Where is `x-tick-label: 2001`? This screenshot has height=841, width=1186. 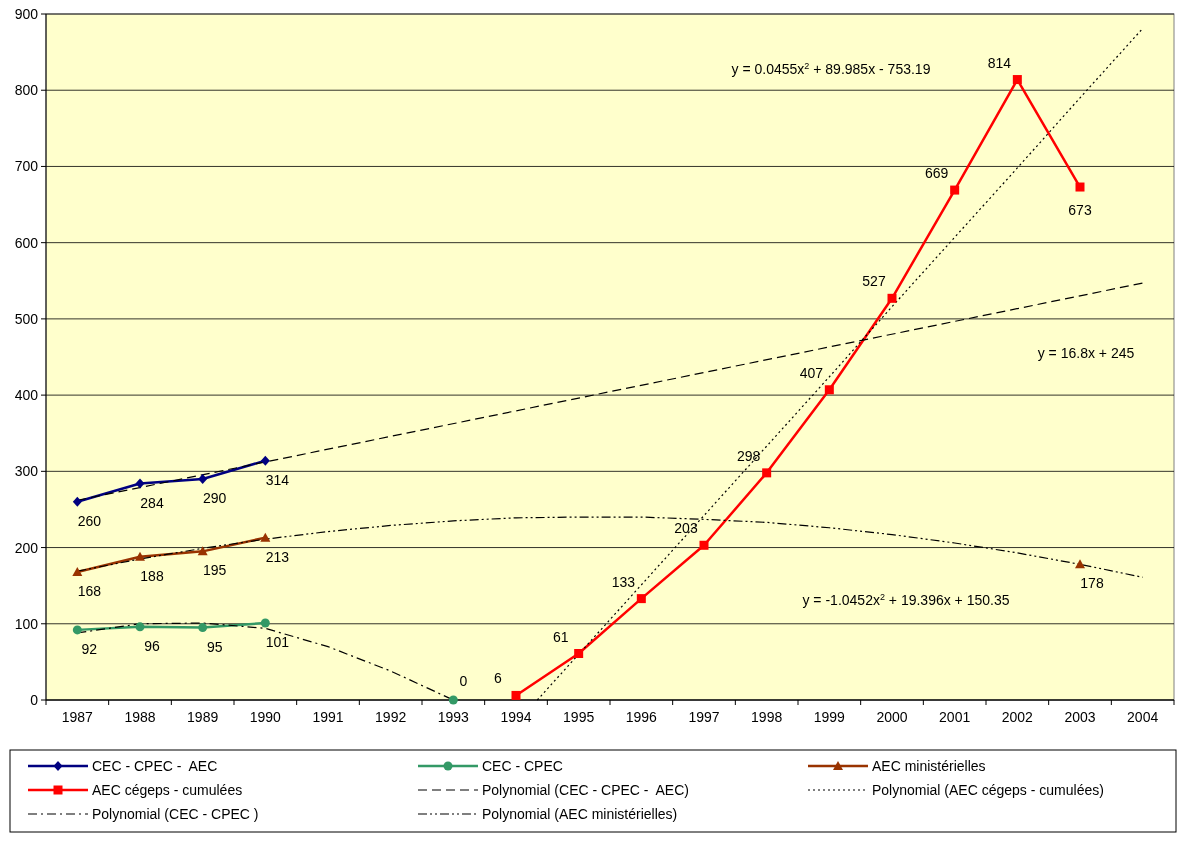 x-tick-label: 2001 is located at coordinates (955, 717).